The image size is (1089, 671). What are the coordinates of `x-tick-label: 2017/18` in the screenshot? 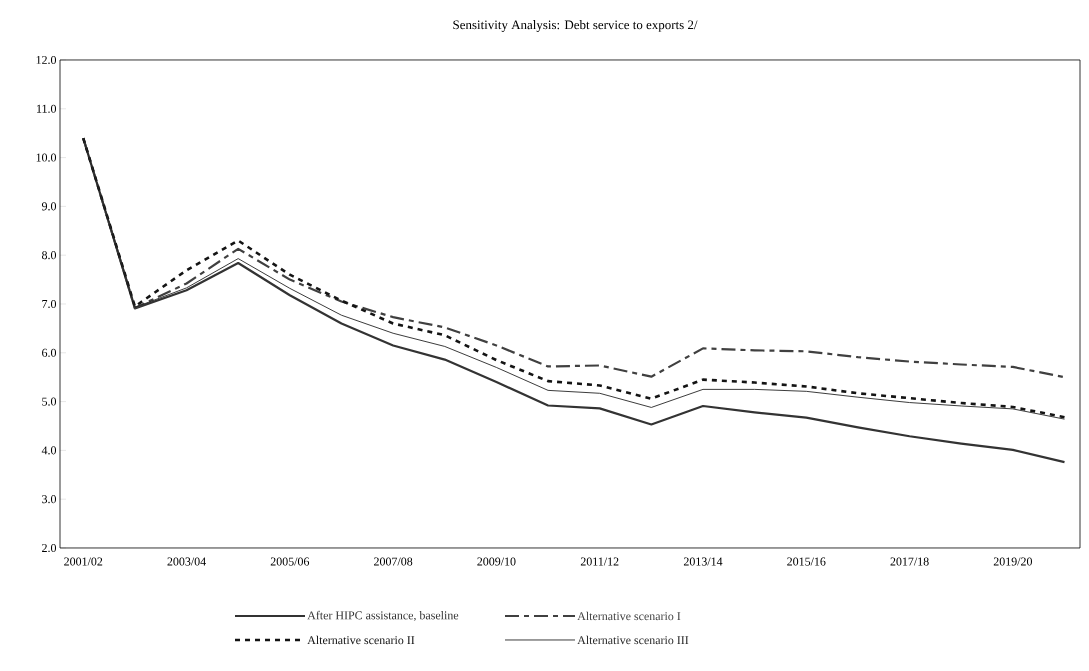 It's located at (909, 561).